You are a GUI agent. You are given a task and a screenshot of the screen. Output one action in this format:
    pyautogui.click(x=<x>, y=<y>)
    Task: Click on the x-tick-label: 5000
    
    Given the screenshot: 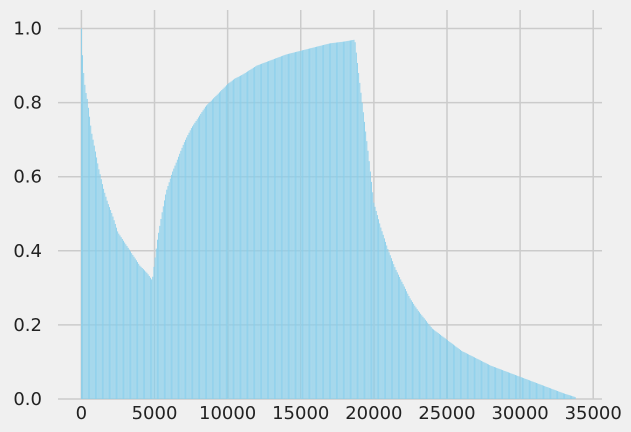 What is the action you would take?
    pyautogui.click(x=155, y=413)
    